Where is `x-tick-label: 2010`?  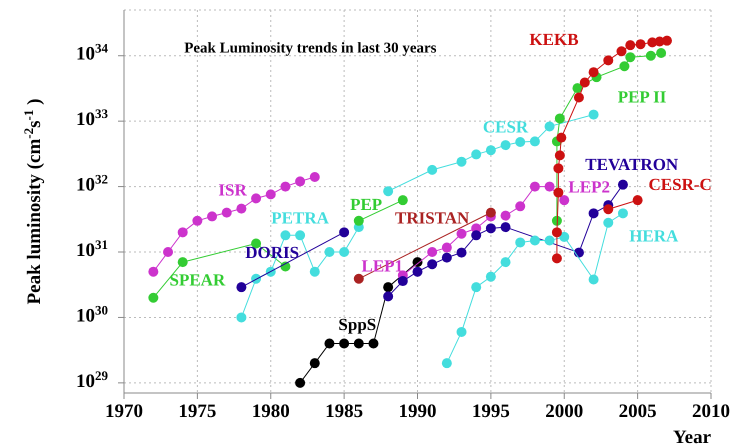
x-tick-label: 2010 is located at coordinates (711, 411).